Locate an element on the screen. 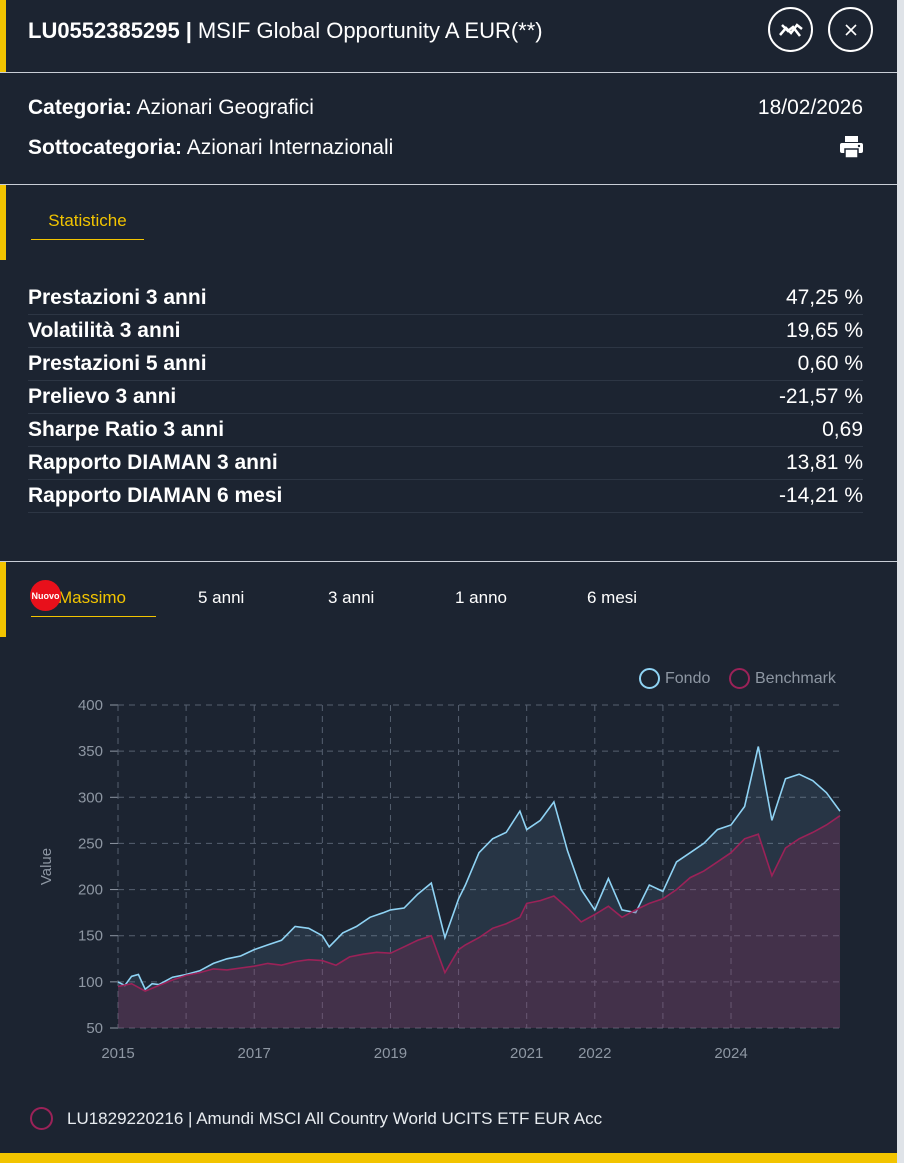  stats-accent is located at coordinates (3, 222).